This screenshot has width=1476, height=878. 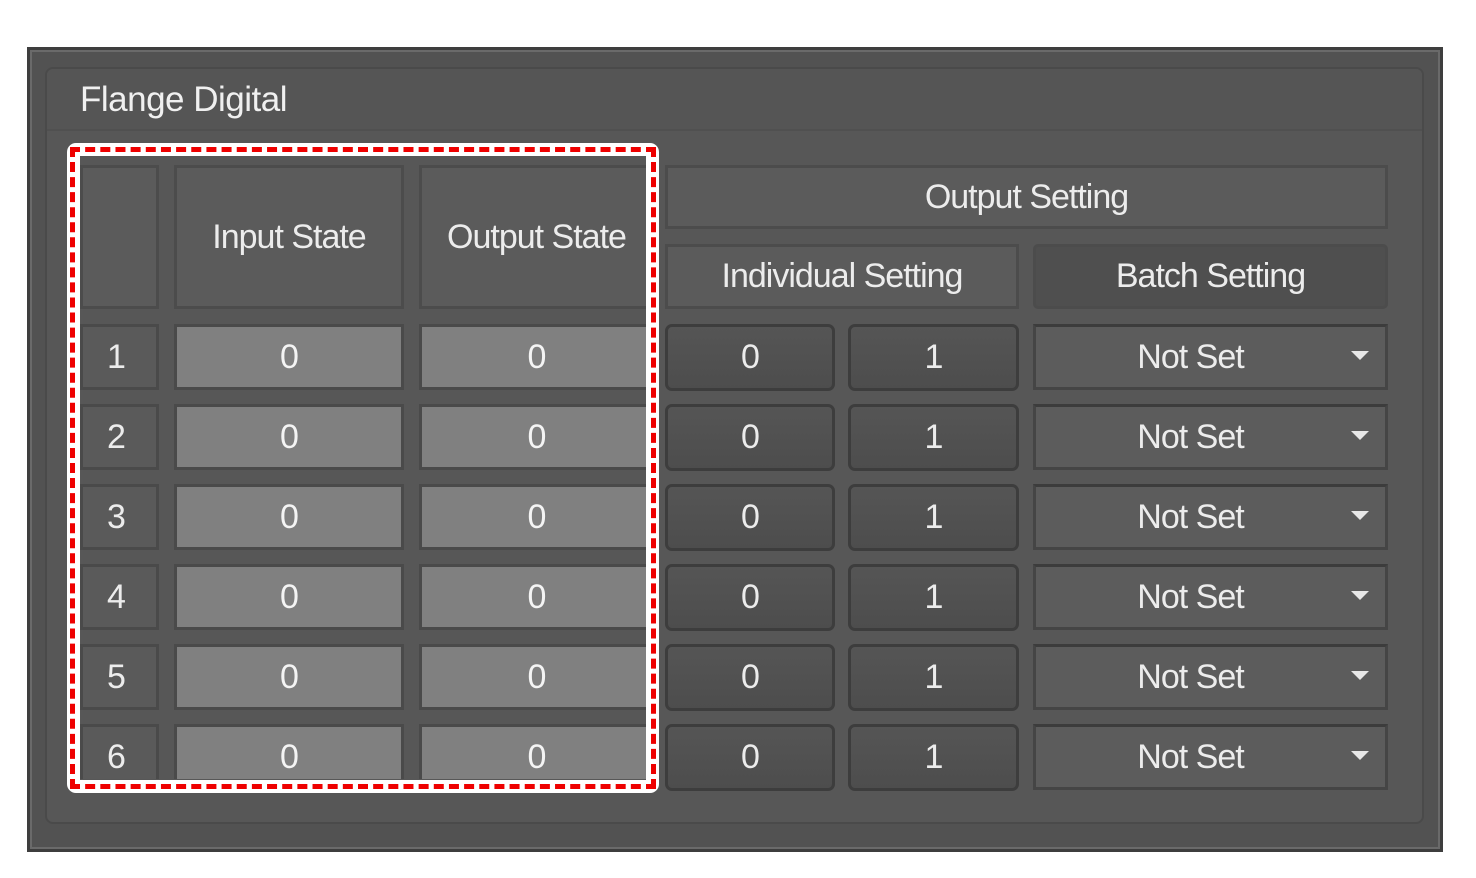 I want to click on row-index: 1, so click(x=119, y=357).